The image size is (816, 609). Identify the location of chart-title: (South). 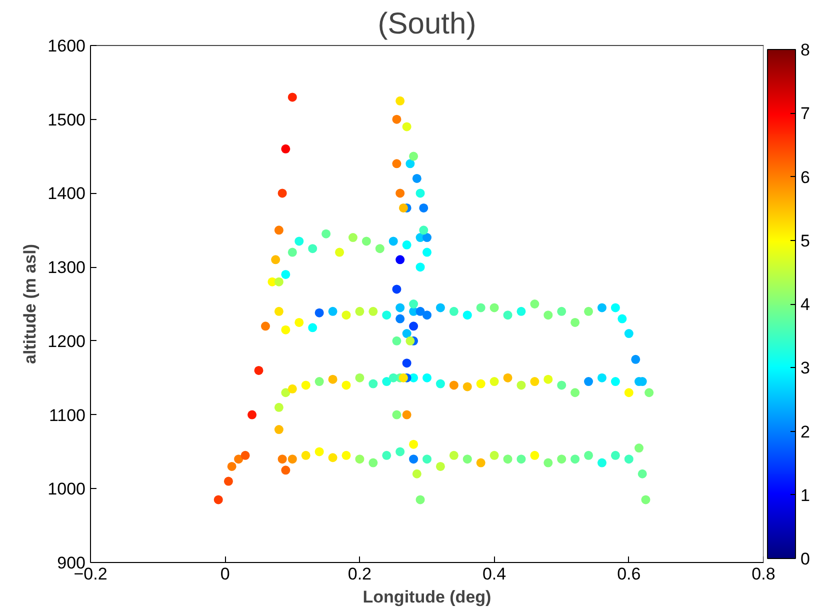
(427, 24).